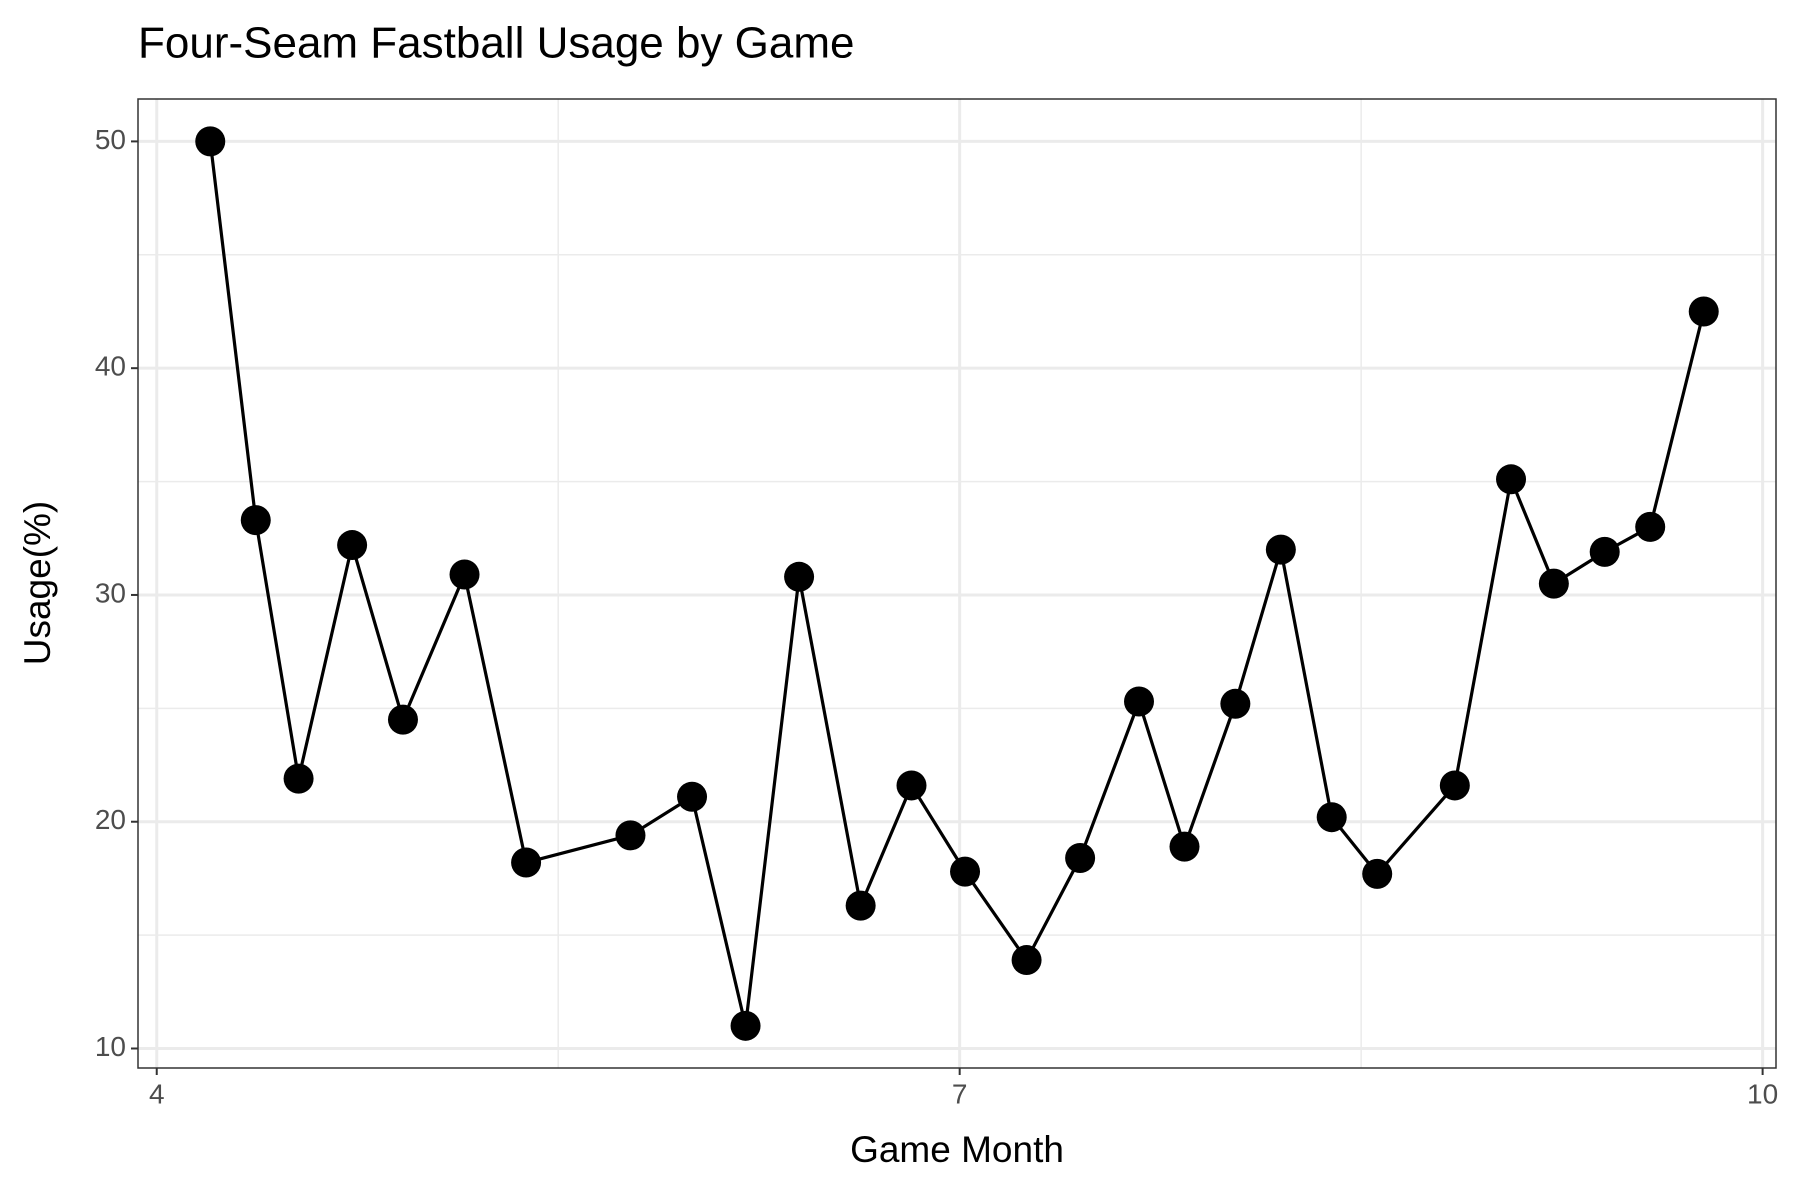 The height and width of the screenshot is (1200, 1800). Describe the element at coordinates (110, 819) in the screenshot. I see `y-tick-label: 20` at that location.